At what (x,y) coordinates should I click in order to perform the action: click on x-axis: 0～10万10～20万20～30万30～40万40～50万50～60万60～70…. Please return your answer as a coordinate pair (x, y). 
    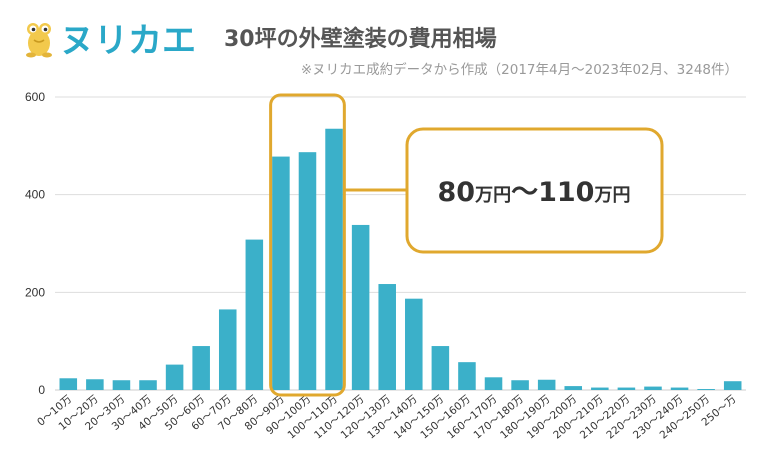
    Looking at the image, I should click on (387, 417).